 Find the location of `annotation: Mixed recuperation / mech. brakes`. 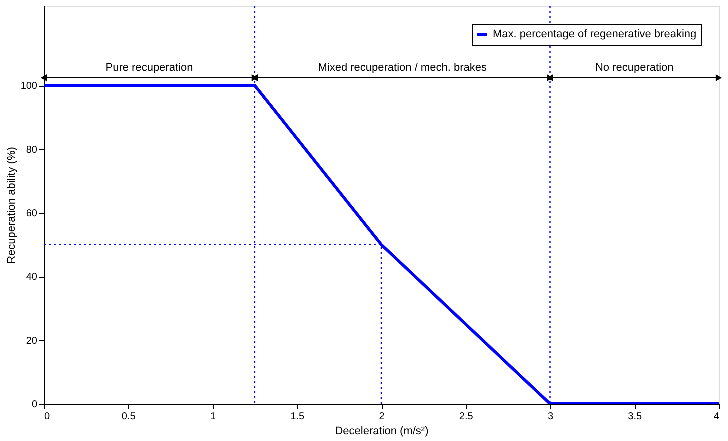

annotation: Mixed recuperation / mech. brakes is located at coordinates (403, 68).